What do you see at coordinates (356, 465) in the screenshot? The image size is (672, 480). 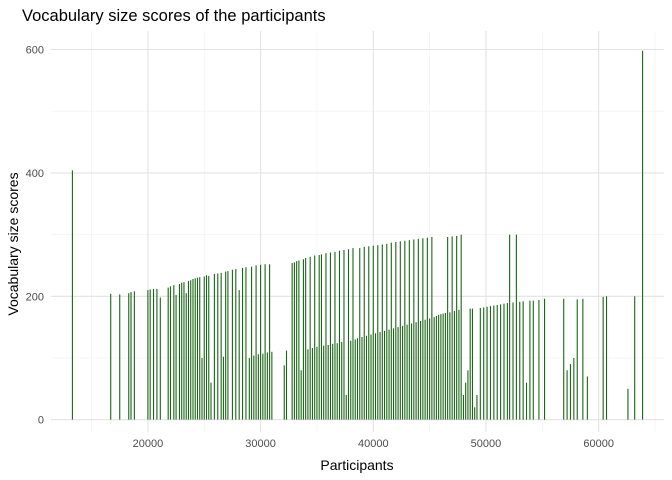 I see `x-axis-title: Participants` at bounding box center [356, 465].